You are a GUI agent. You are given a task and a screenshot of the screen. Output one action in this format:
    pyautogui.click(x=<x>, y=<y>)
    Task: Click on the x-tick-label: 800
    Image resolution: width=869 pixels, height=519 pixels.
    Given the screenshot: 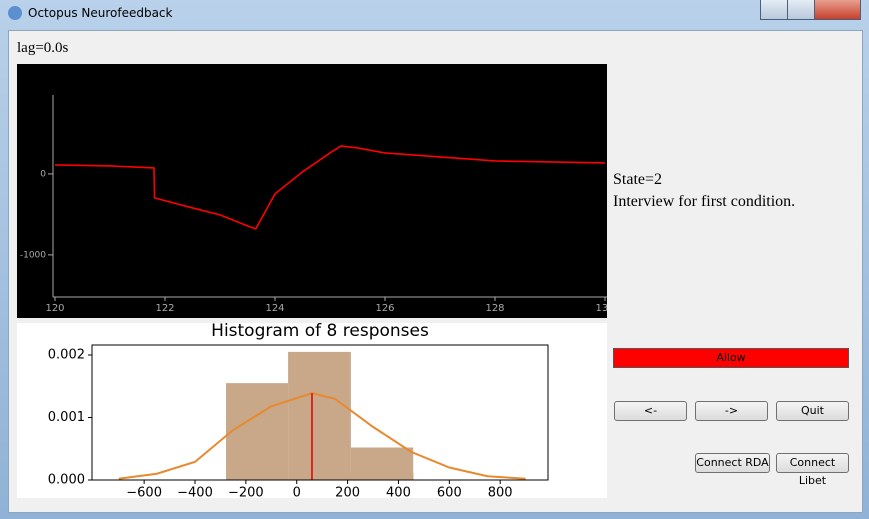 What is the action you would take?
    pyautogui.click(x=500, y=492)
    